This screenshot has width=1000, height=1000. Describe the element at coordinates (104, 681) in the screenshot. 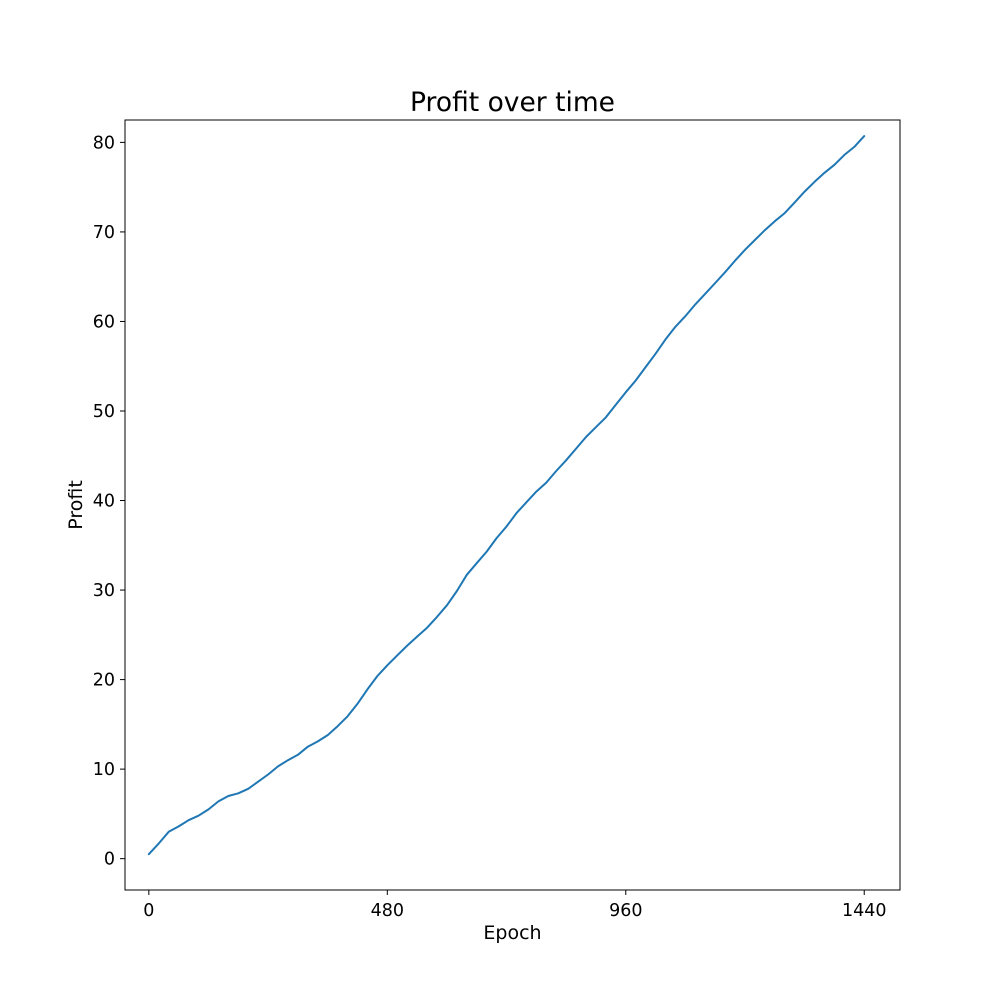

I see `y-tick-label: 20` at that location.